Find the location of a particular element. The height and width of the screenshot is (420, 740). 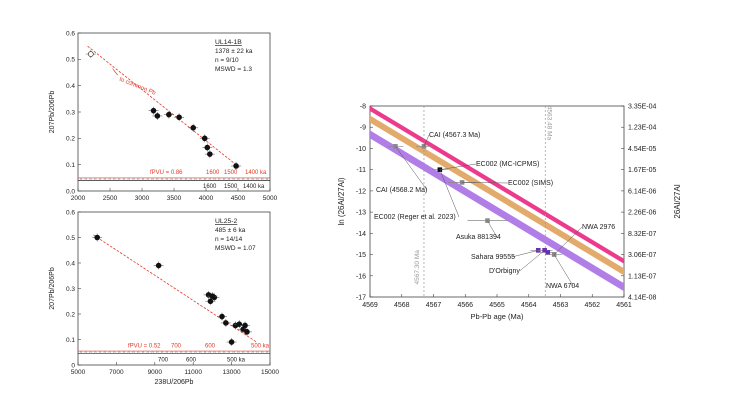

y-tick-label-right: 1.13E-07 is located at coordinates (642, 276).